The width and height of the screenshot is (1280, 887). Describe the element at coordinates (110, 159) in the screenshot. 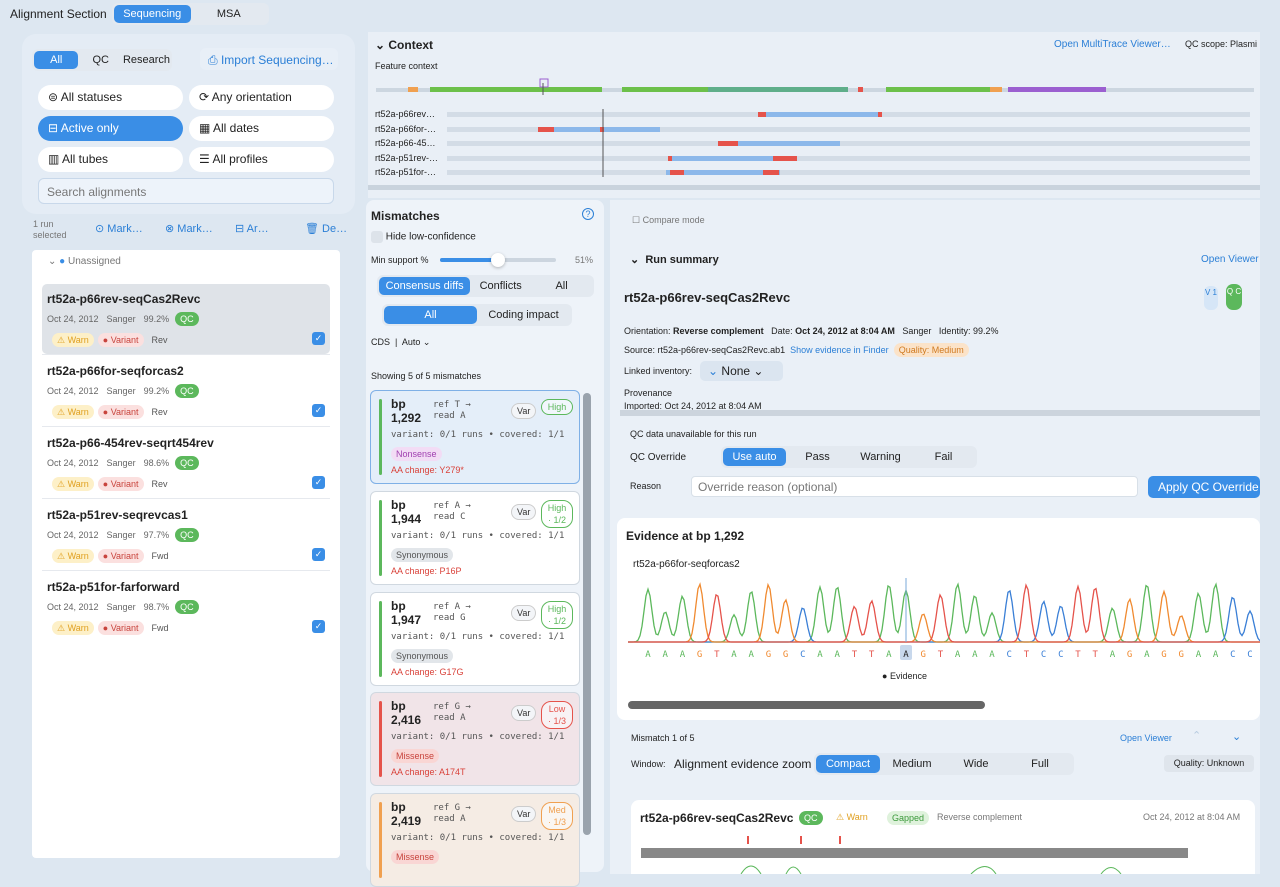

I see `filter-button: ▥ All tubes` at that location.